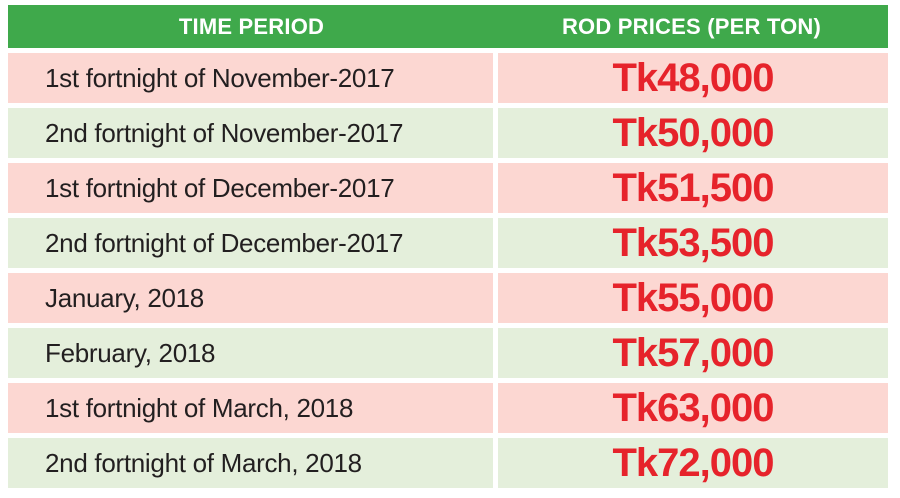 The image size is (900, 498). What do you see at coordinates (251, 26) in the screenshot?
I see `column-header-time-period: TIME PERIOD` at bounding box center [251, 26].